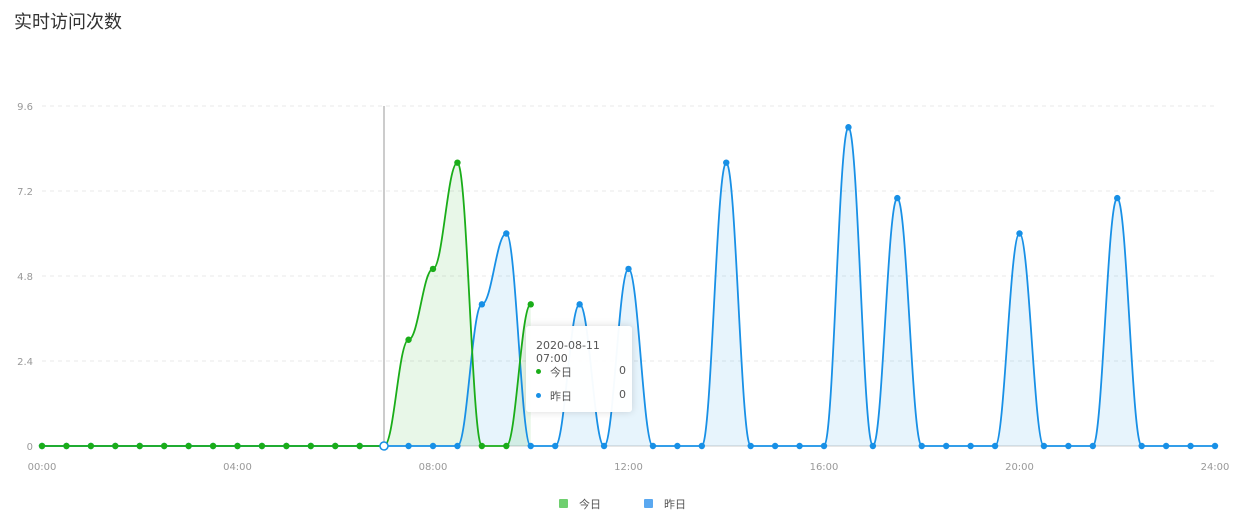 The height and width of the screenshot is (520, 1238). Describe the element at coordinates (384, 446) in the screenshot. I see `hover-point-marker` at that location.